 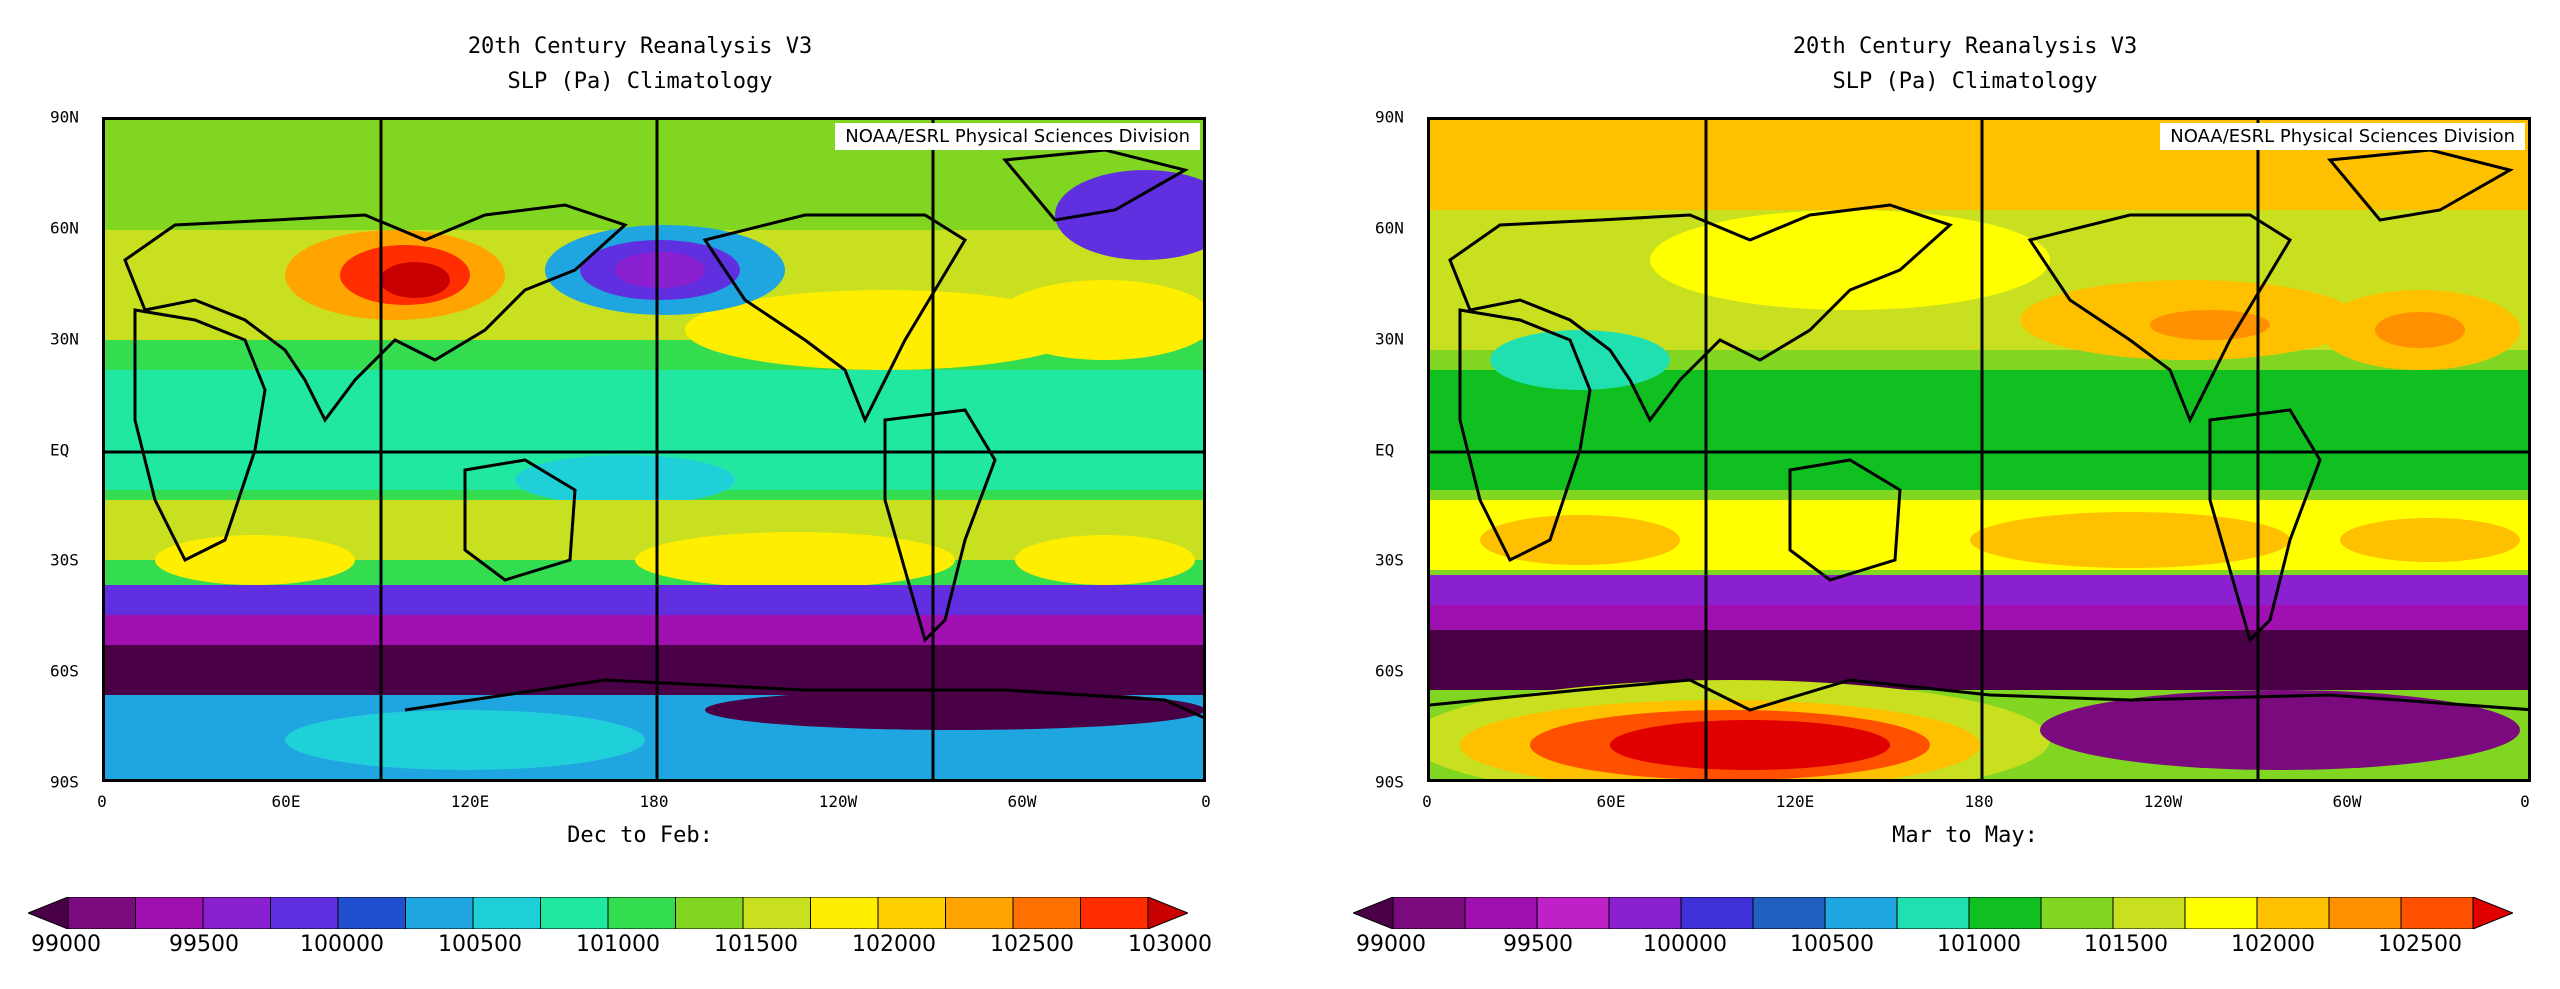 What do you see at coordinates (1965, 835) in the screenshot?
I see `season-label: Mar to May:` at bounding box center [1965, 835].